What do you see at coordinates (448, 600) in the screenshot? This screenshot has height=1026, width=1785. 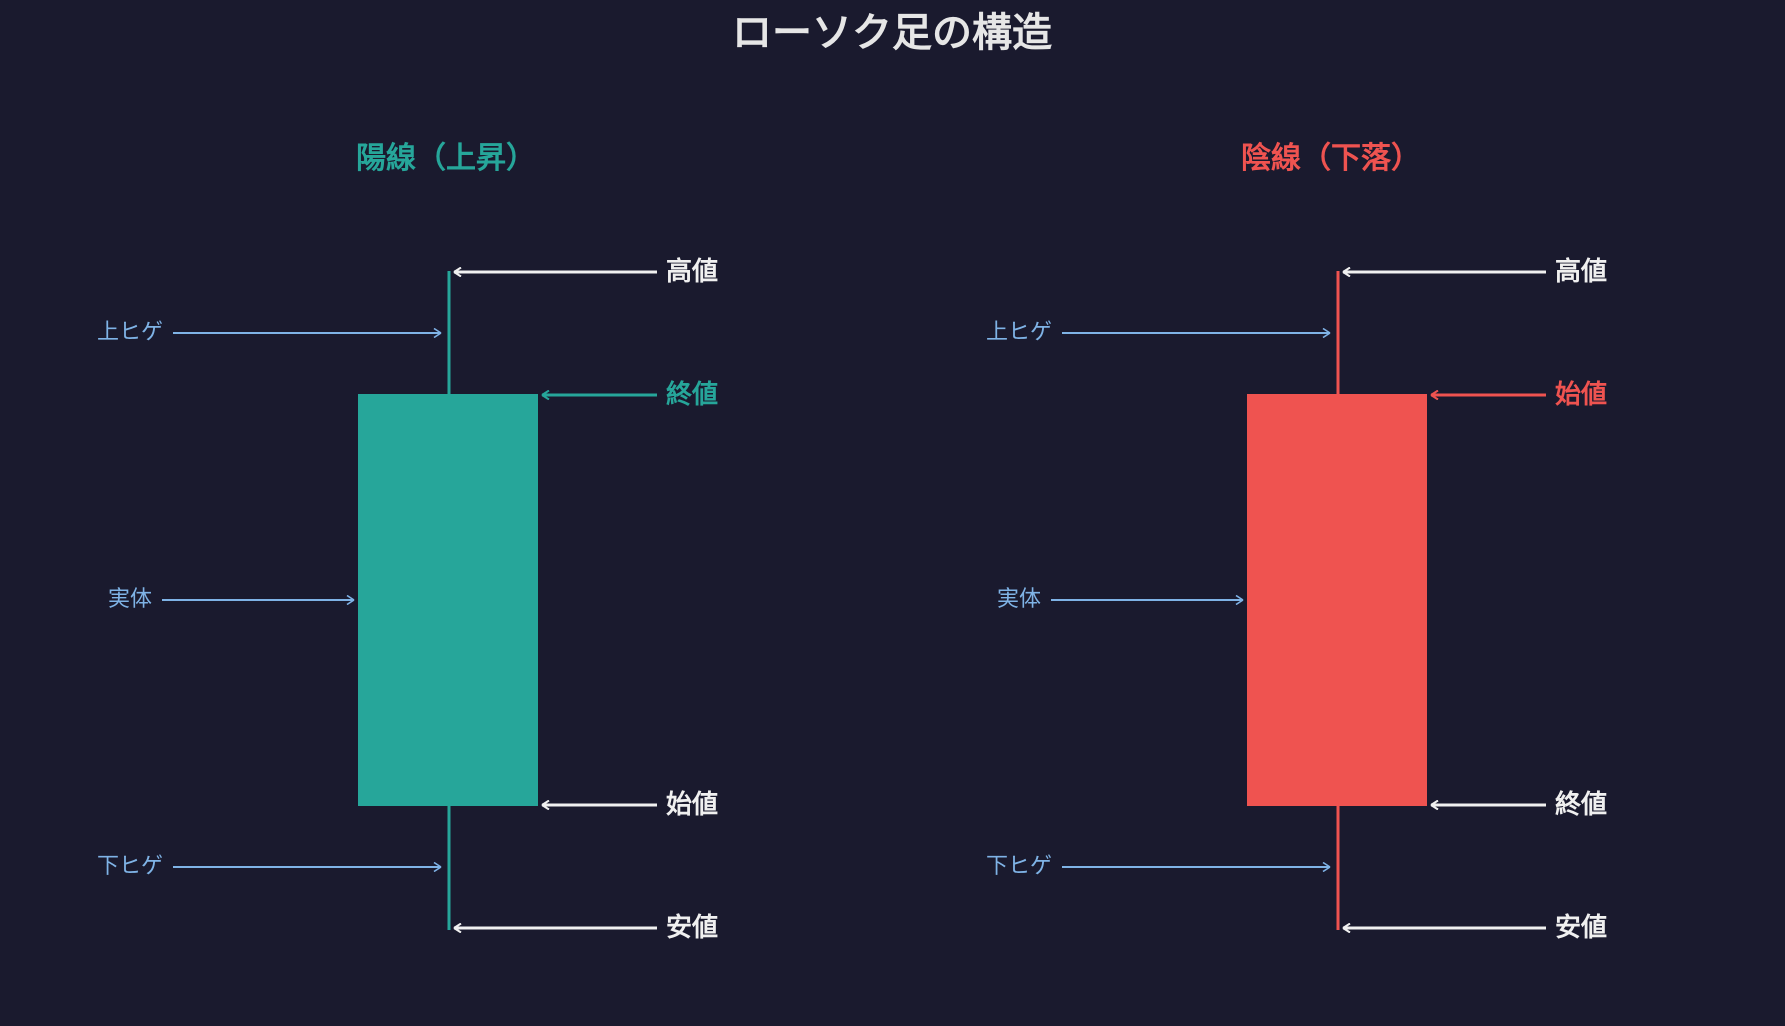 I see `candle-body-bullish` at bounding box center [448, 600].